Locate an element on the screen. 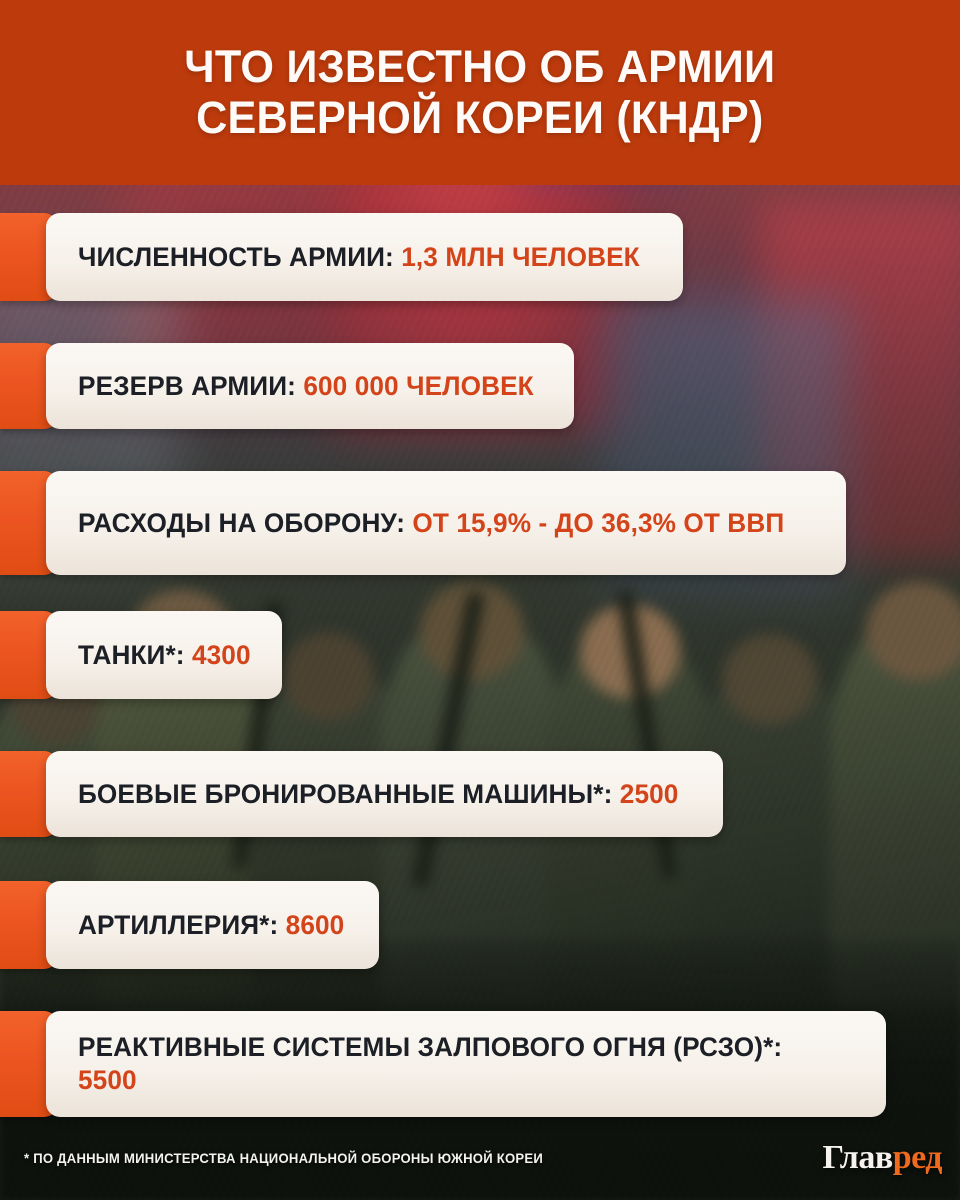  stat-label: РАСХОДЫ НА ОБОРОНУ: is located at coordinates (242, 522).